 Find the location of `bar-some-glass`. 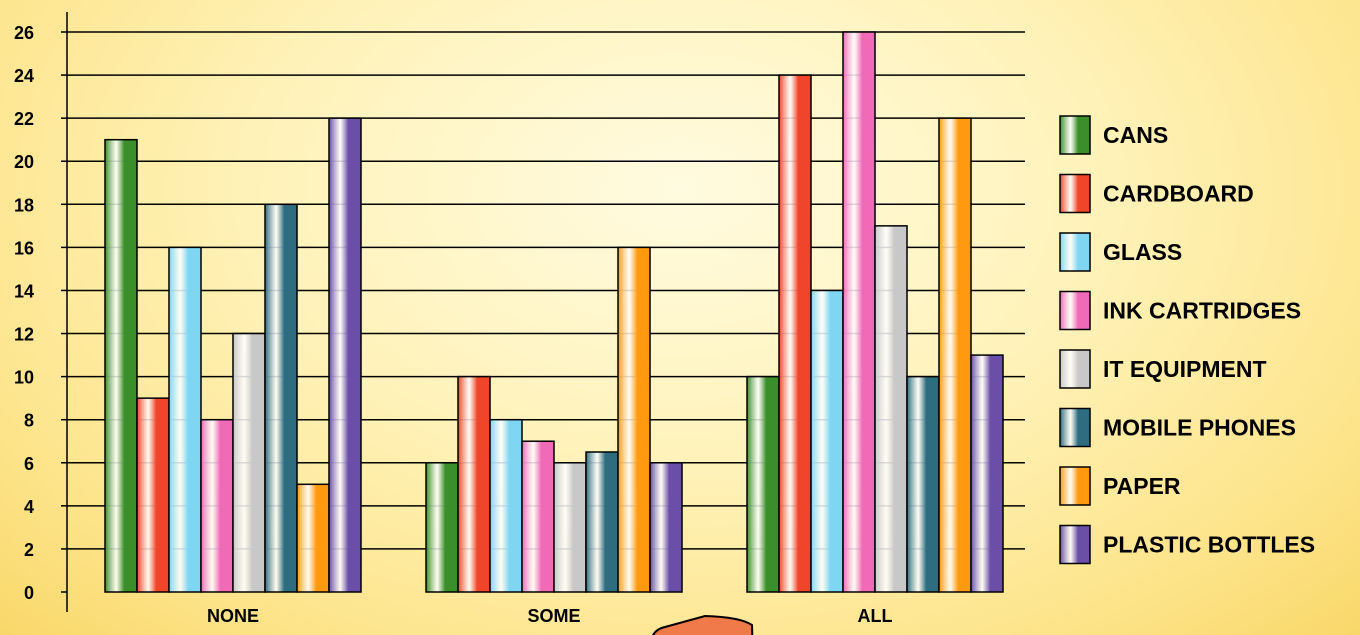

bar-some-glass is located at coordinates (506, 505).